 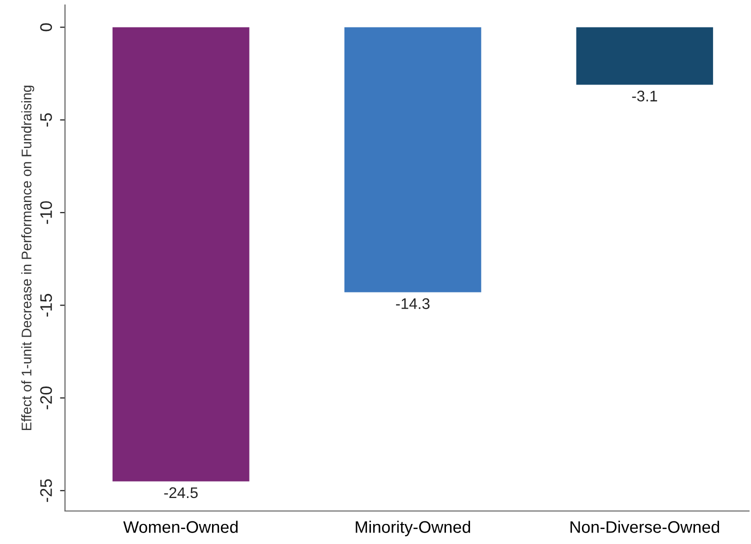 What do you see at coordinates (413, 528) in the screenshot?
I see `x-tick-label: Minority-Owned` at bounding box center [413, 528].